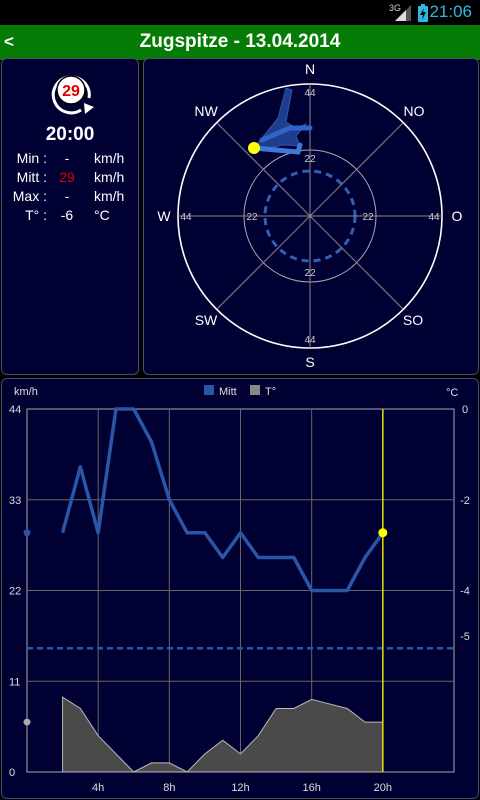 The image size is (480, 800). Describe the element at coordinates (240, 12) in the screenshot. I see `status-bar: 3G 21:06` at that location.